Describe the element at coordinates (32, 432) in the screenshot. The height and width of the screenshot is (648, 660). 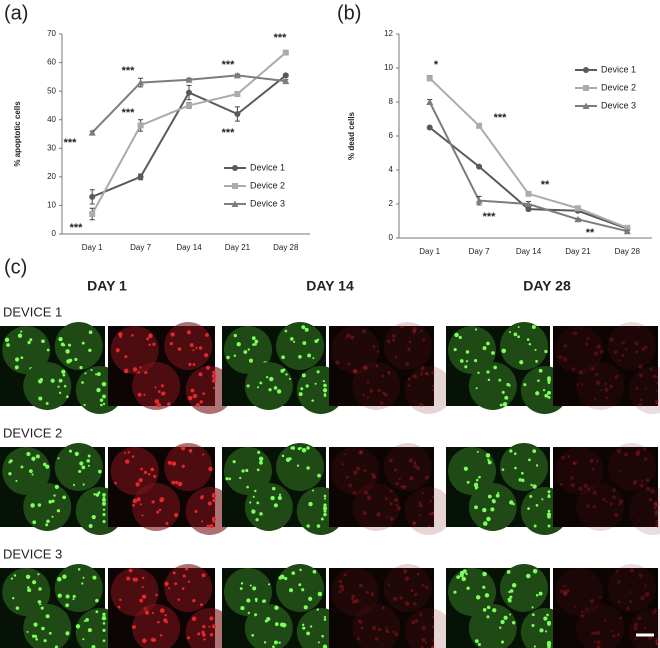
I see `row-heading: DEVICE 2` at that location.